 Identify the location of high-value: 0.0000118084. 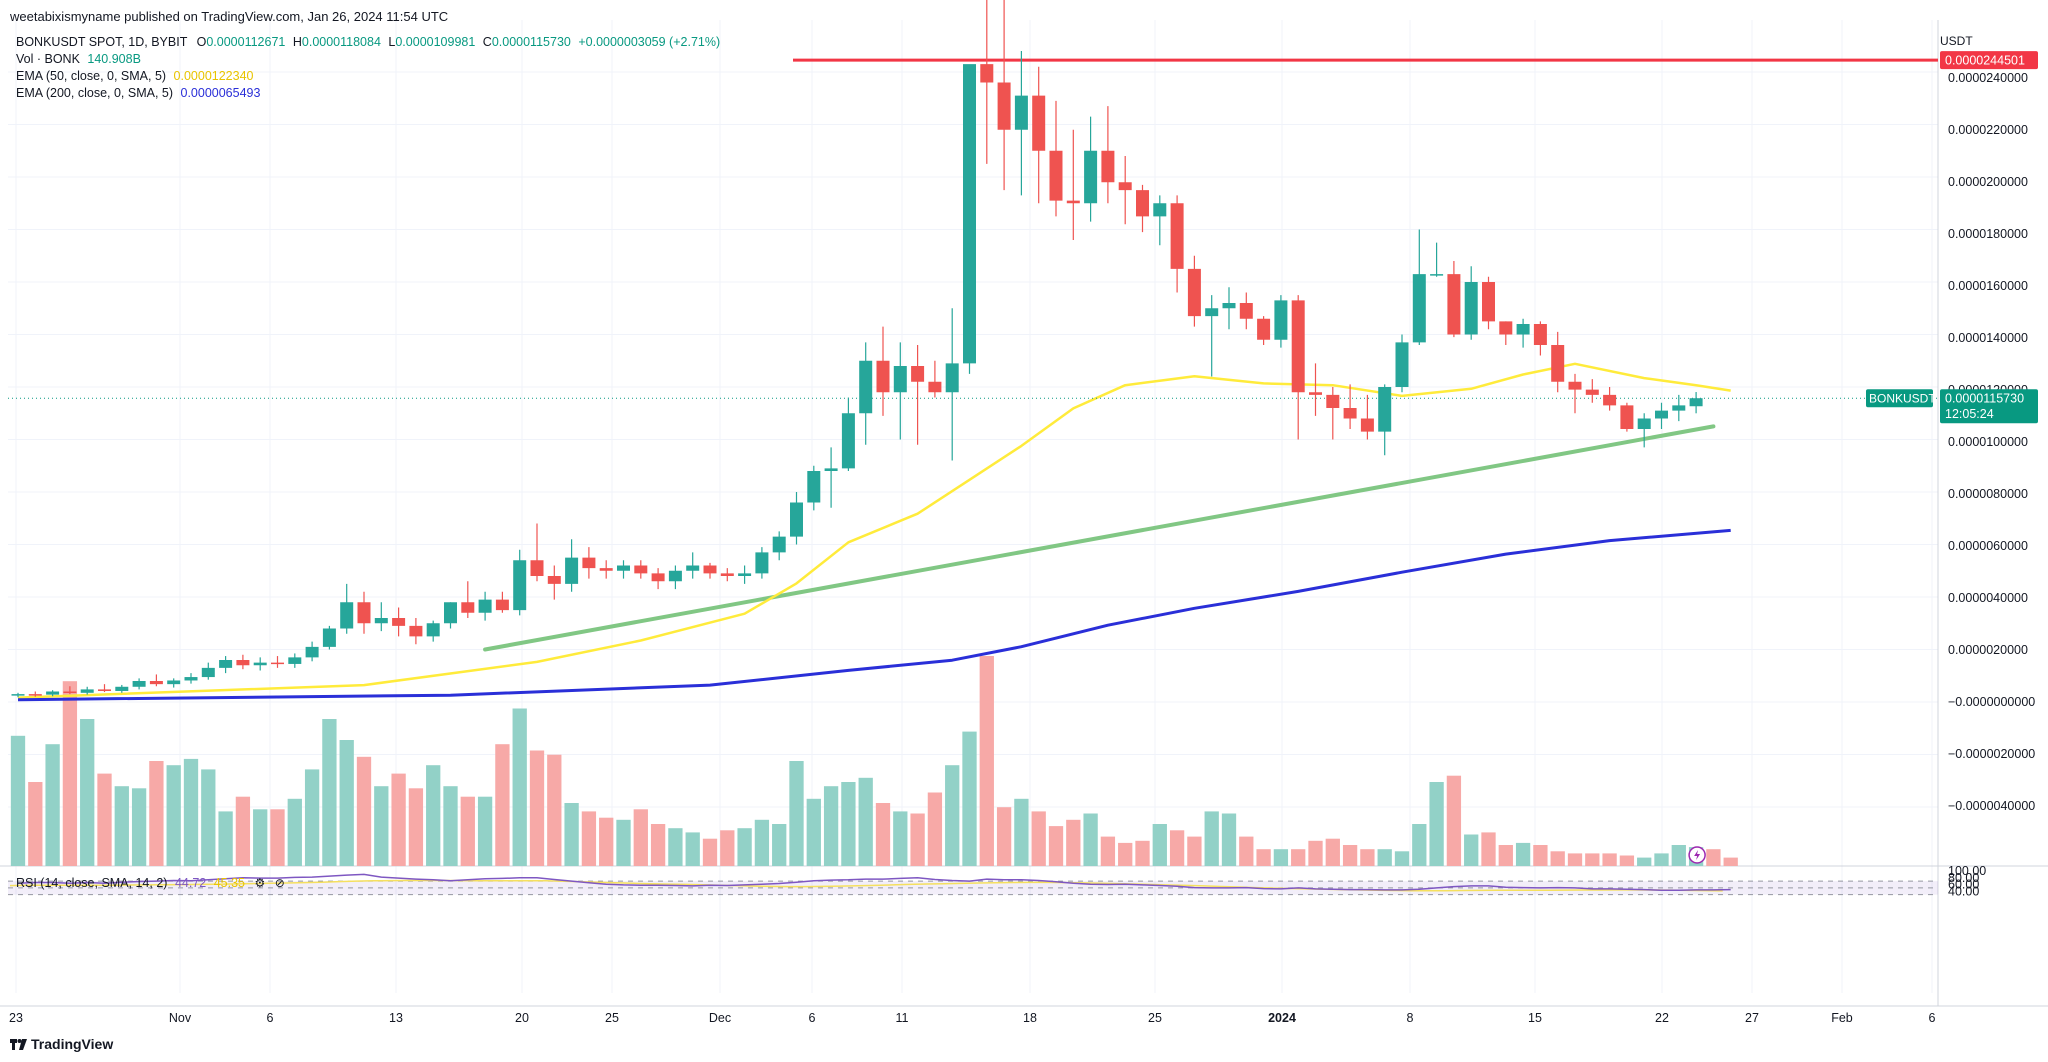
(341, 42).